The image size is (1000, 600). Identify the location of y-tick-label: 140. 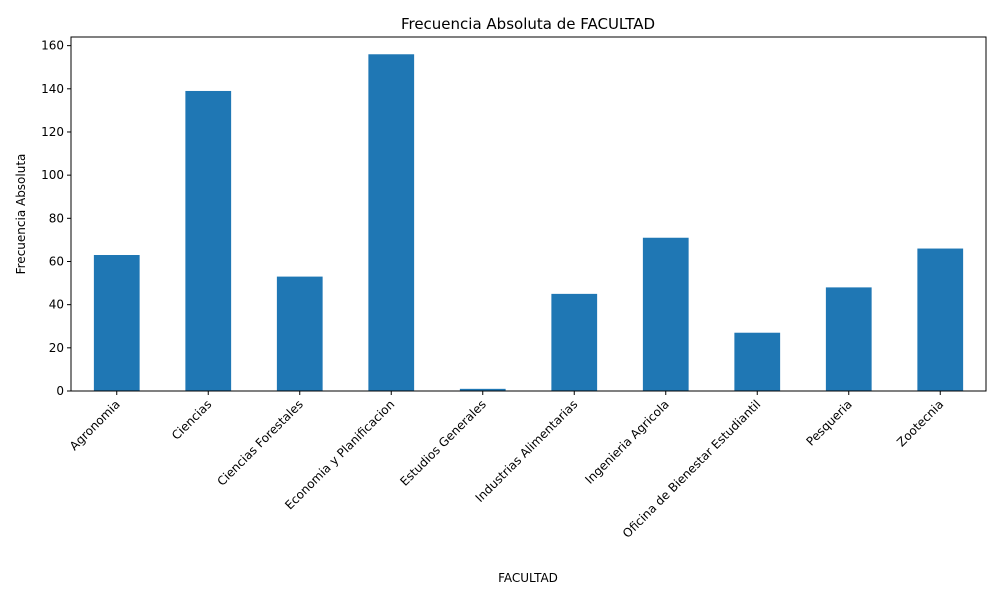
(52, 89).